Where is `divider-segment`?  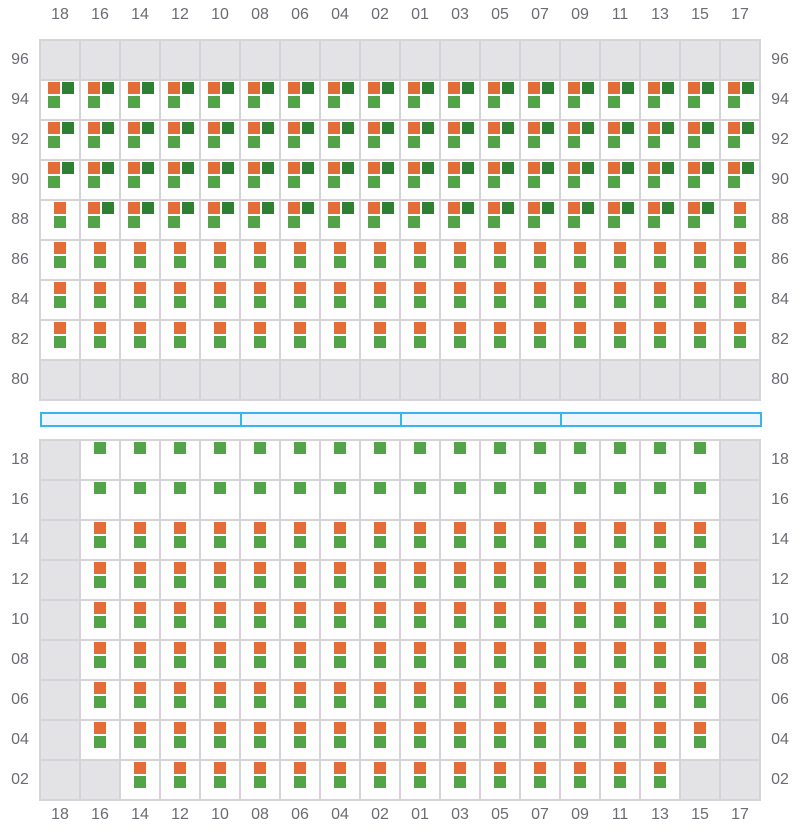
divider-segment is located at coordinates (141, 419).